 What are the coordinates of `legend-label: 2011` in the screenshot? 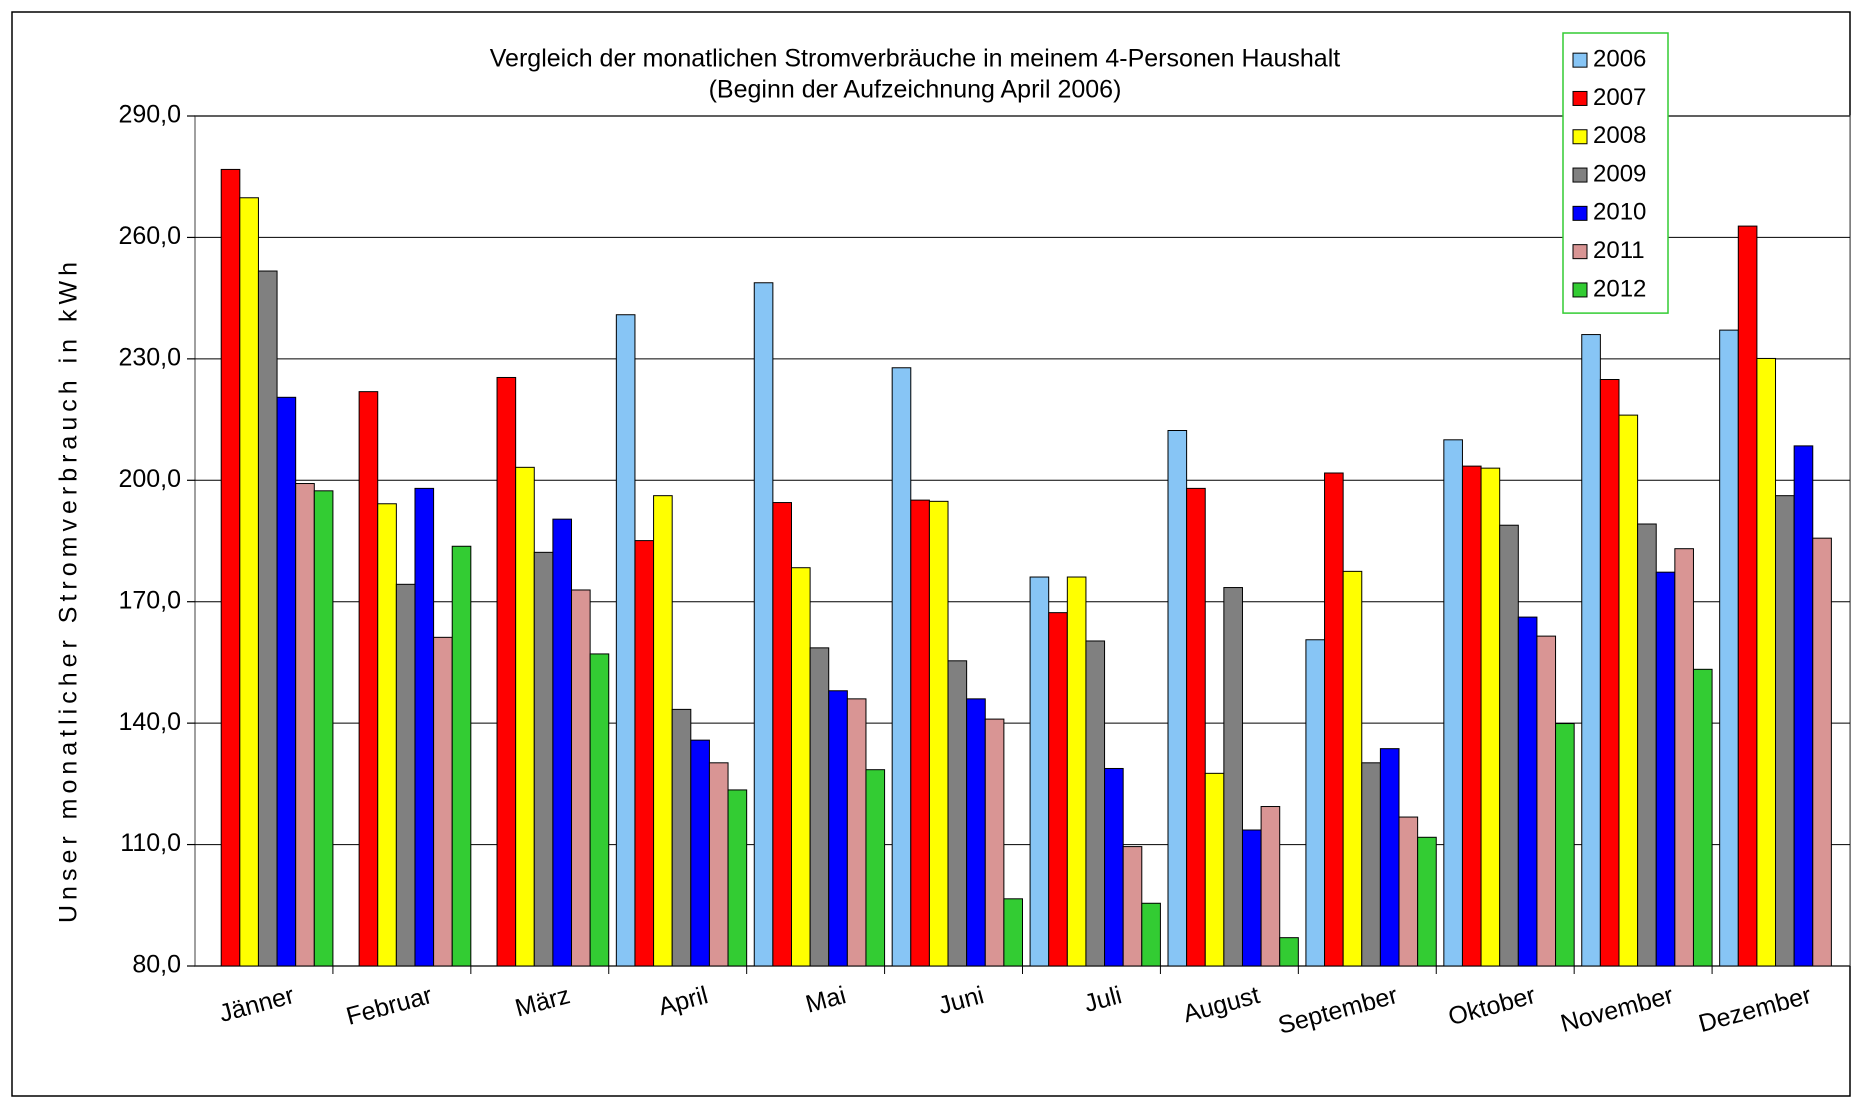 It's located at (1619, 250).